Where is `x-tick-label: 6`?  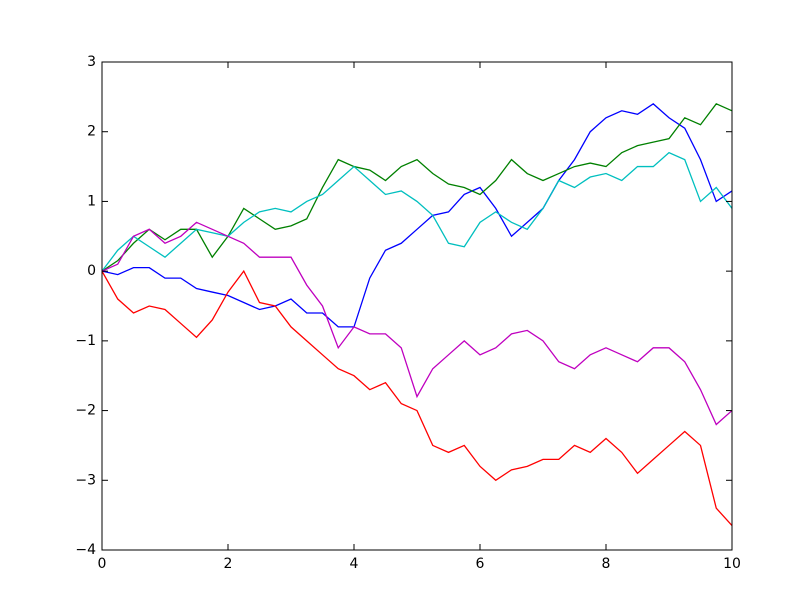 x-tick-label: 6 is located at coordinates (480, 564).